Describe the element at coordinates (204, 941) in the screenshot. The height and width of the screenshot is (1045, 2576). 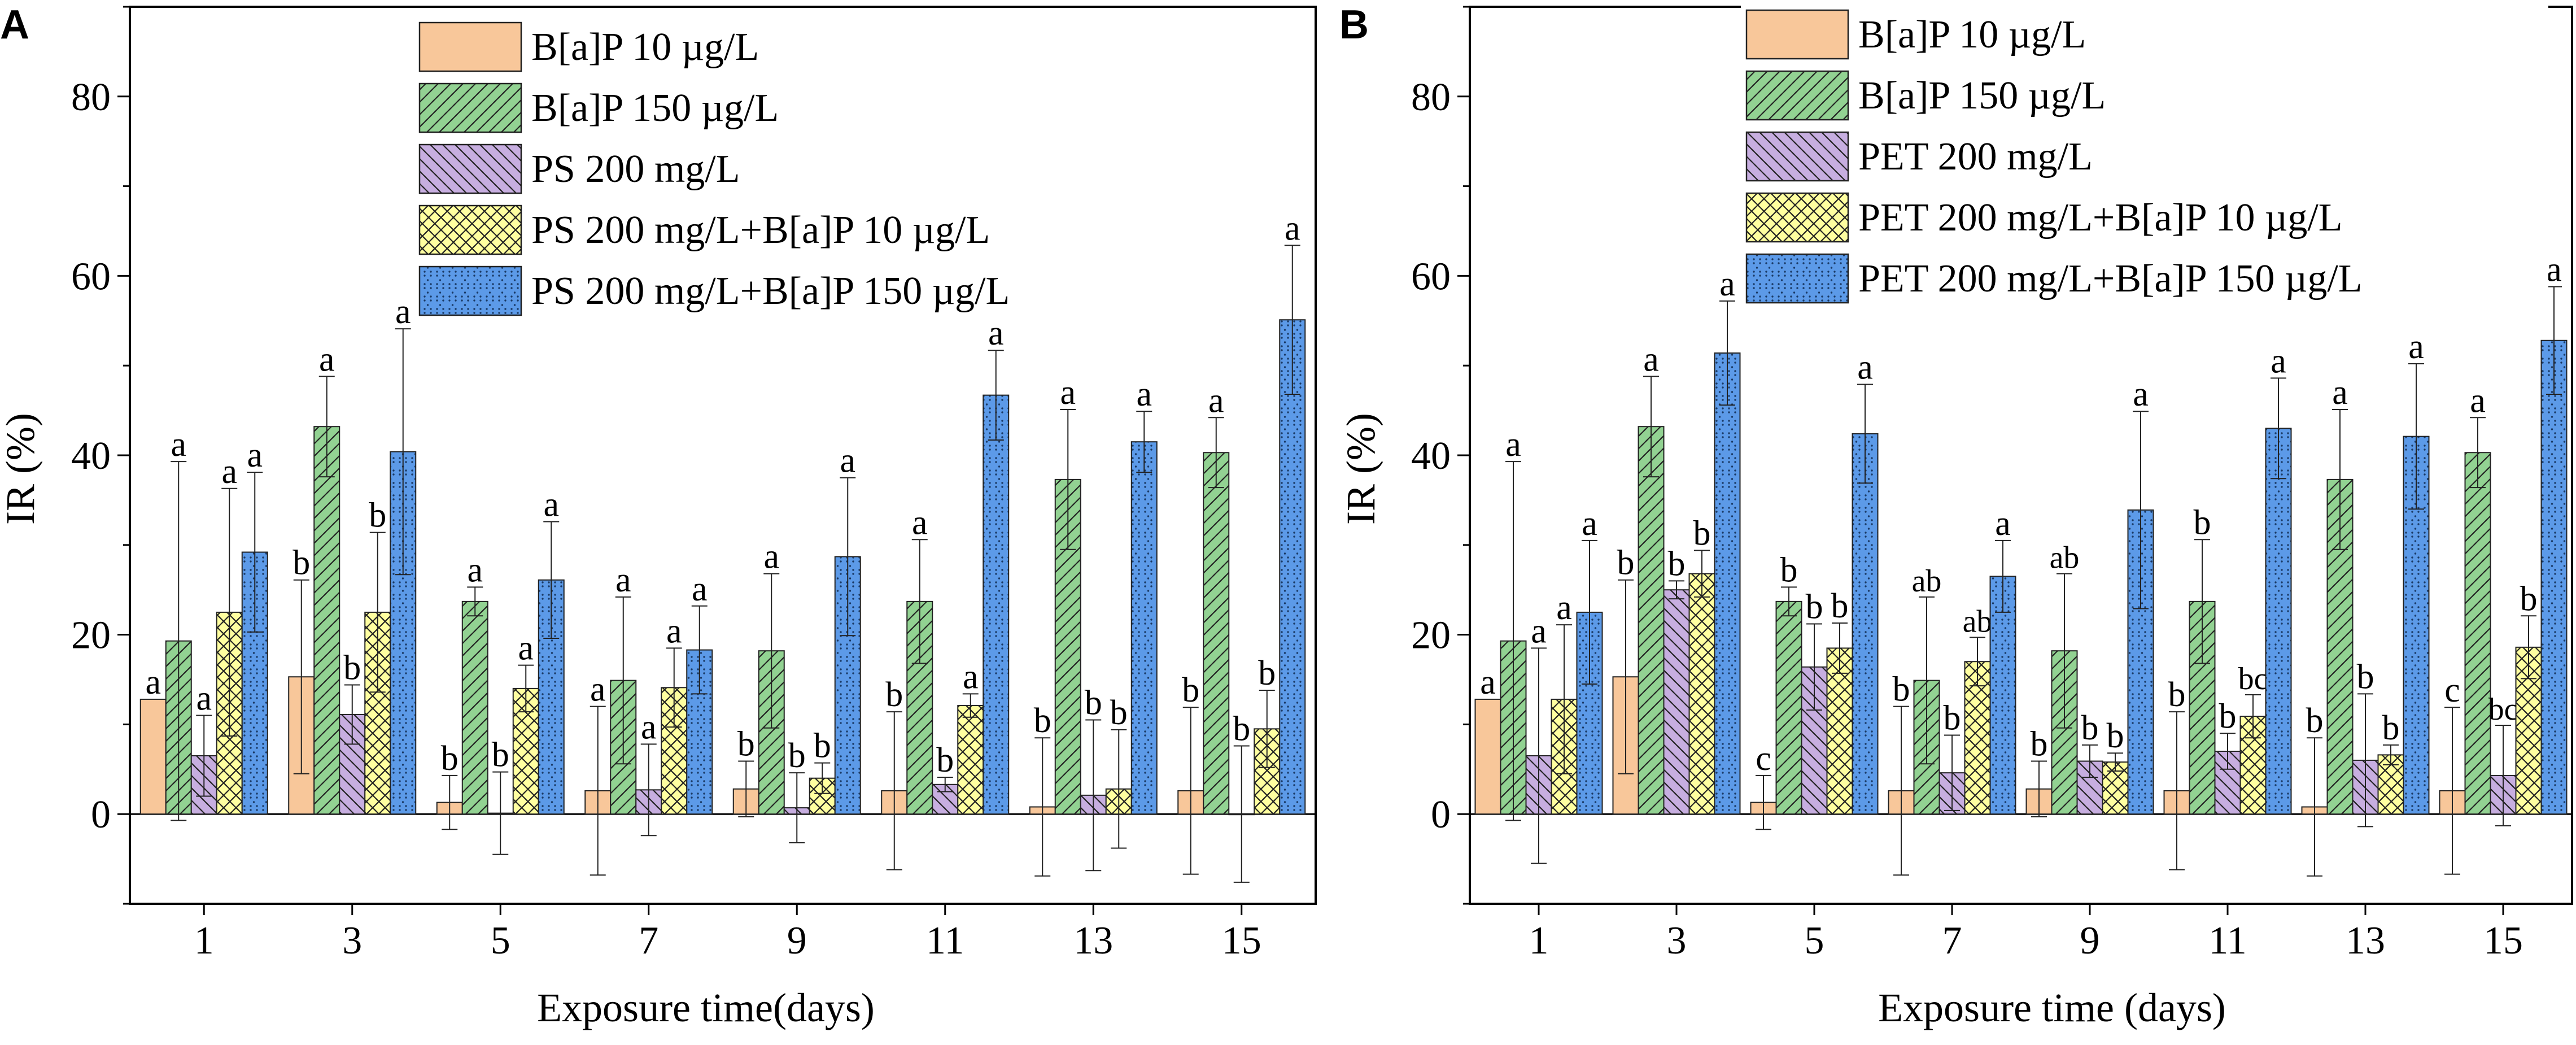
I see `x-tick-label: 1` at that location.